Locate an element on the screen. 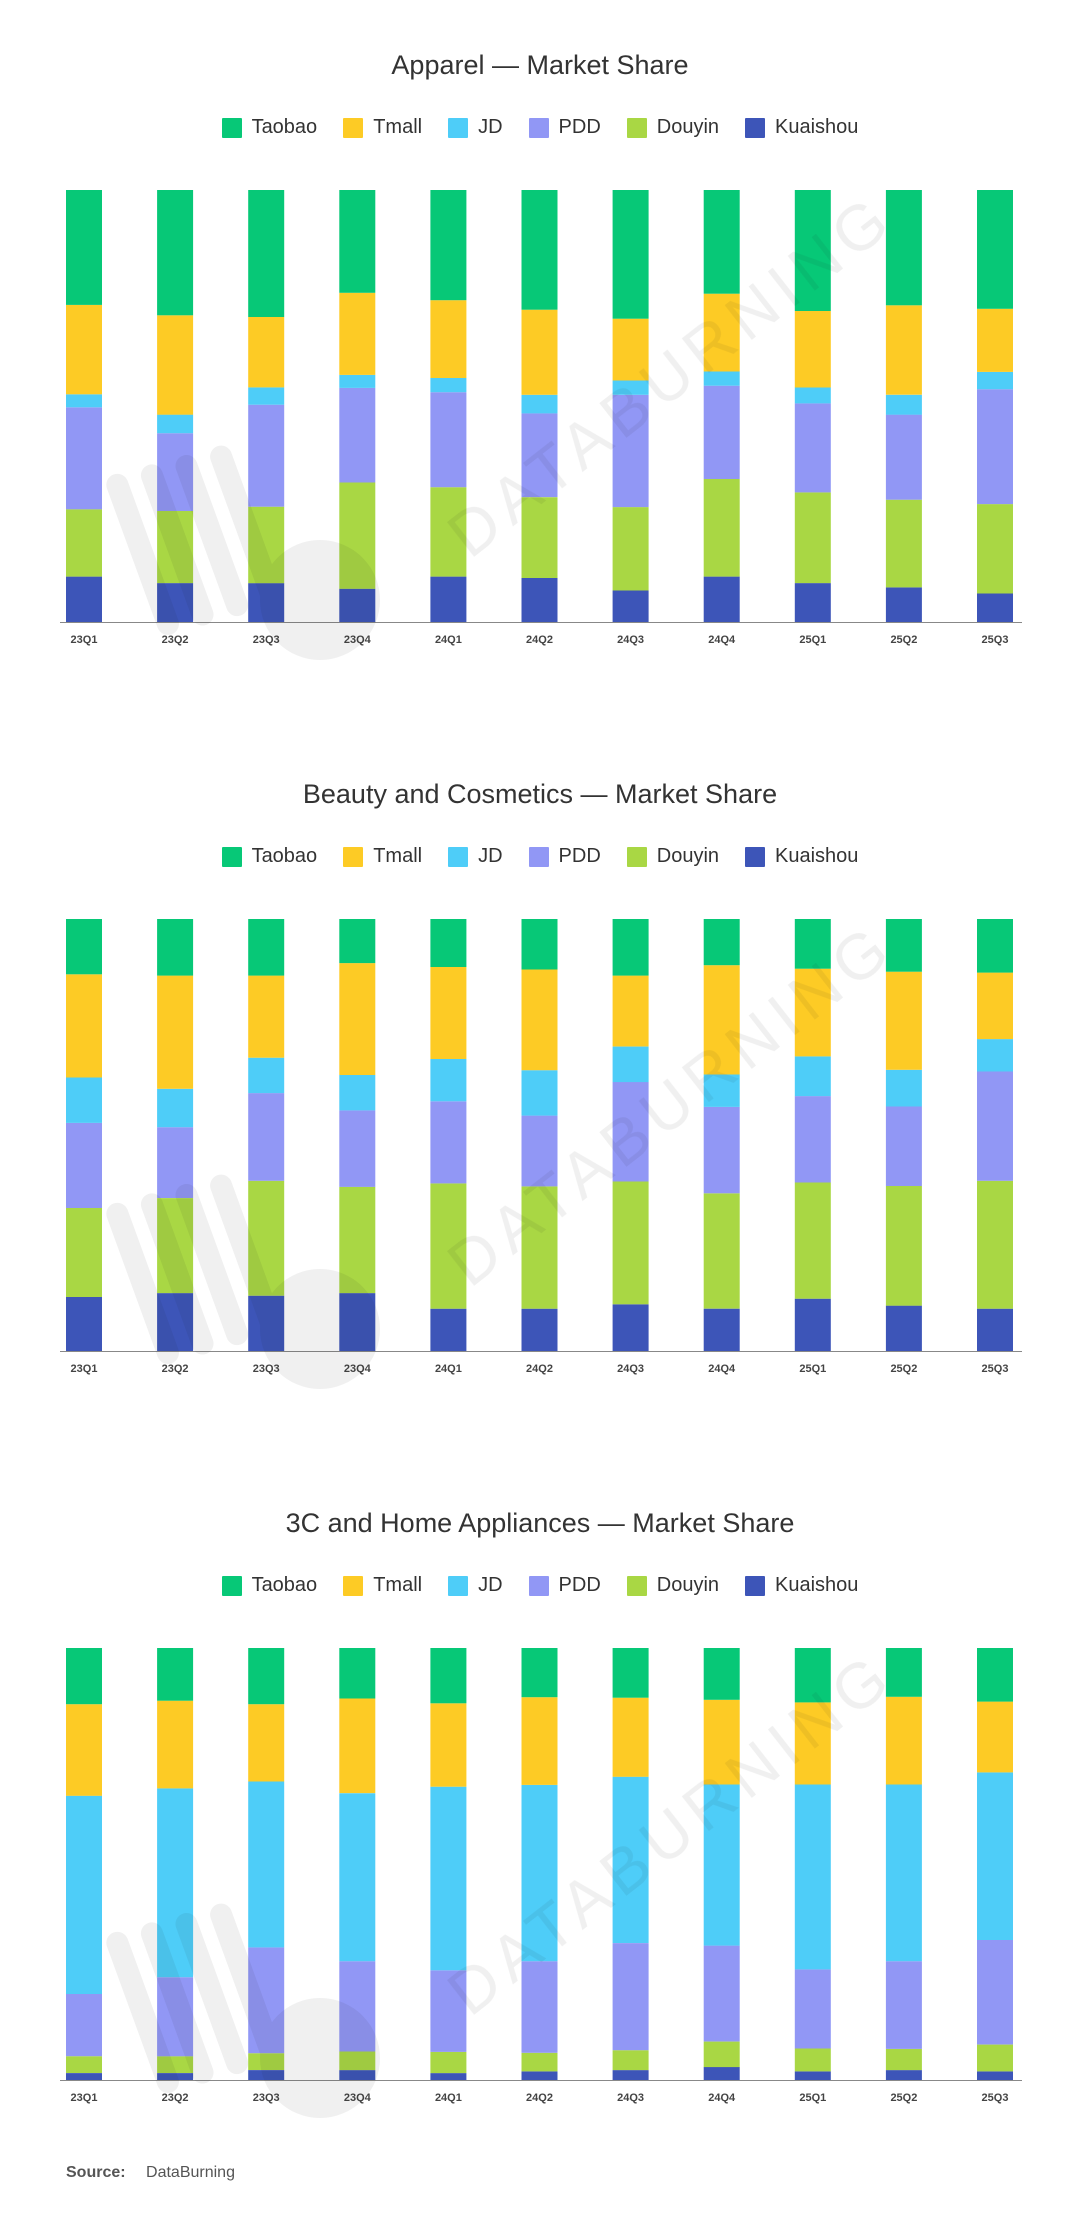 This screenshot has height=2230, width=1080. legend-label: Taobao is located at coordinates (284, 1585).